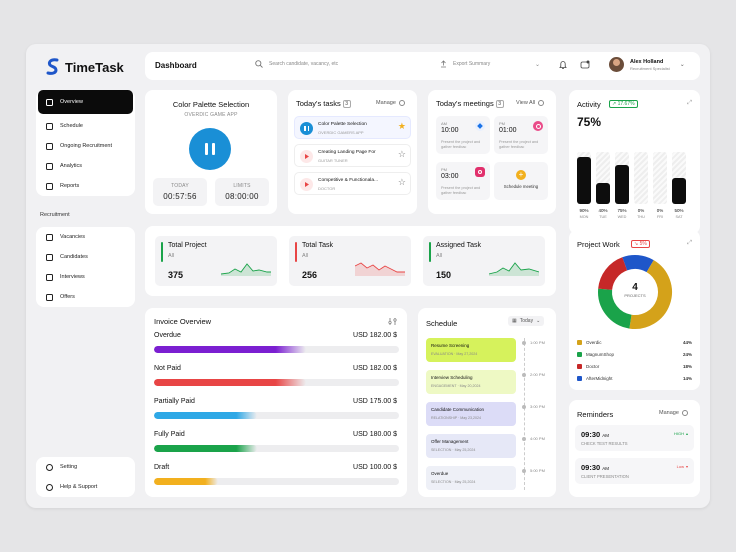 Image resolution: width=736 pixels, height=552 pixels. I want to click on task-item: Competitive & Functionala... DOCTOR ☆, so click(352, 183).